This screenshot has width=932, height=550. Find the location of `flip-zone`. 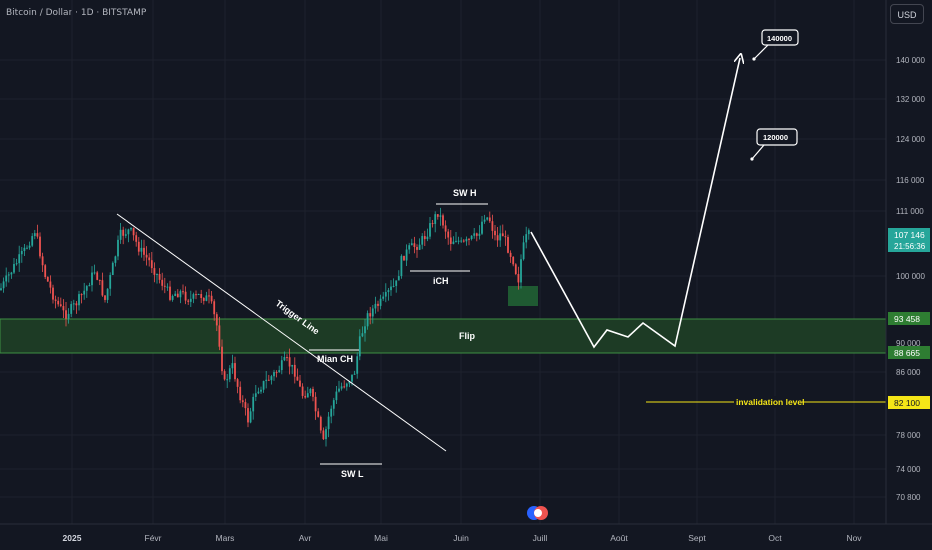

flip-zone is located at coordinates (444, 336).